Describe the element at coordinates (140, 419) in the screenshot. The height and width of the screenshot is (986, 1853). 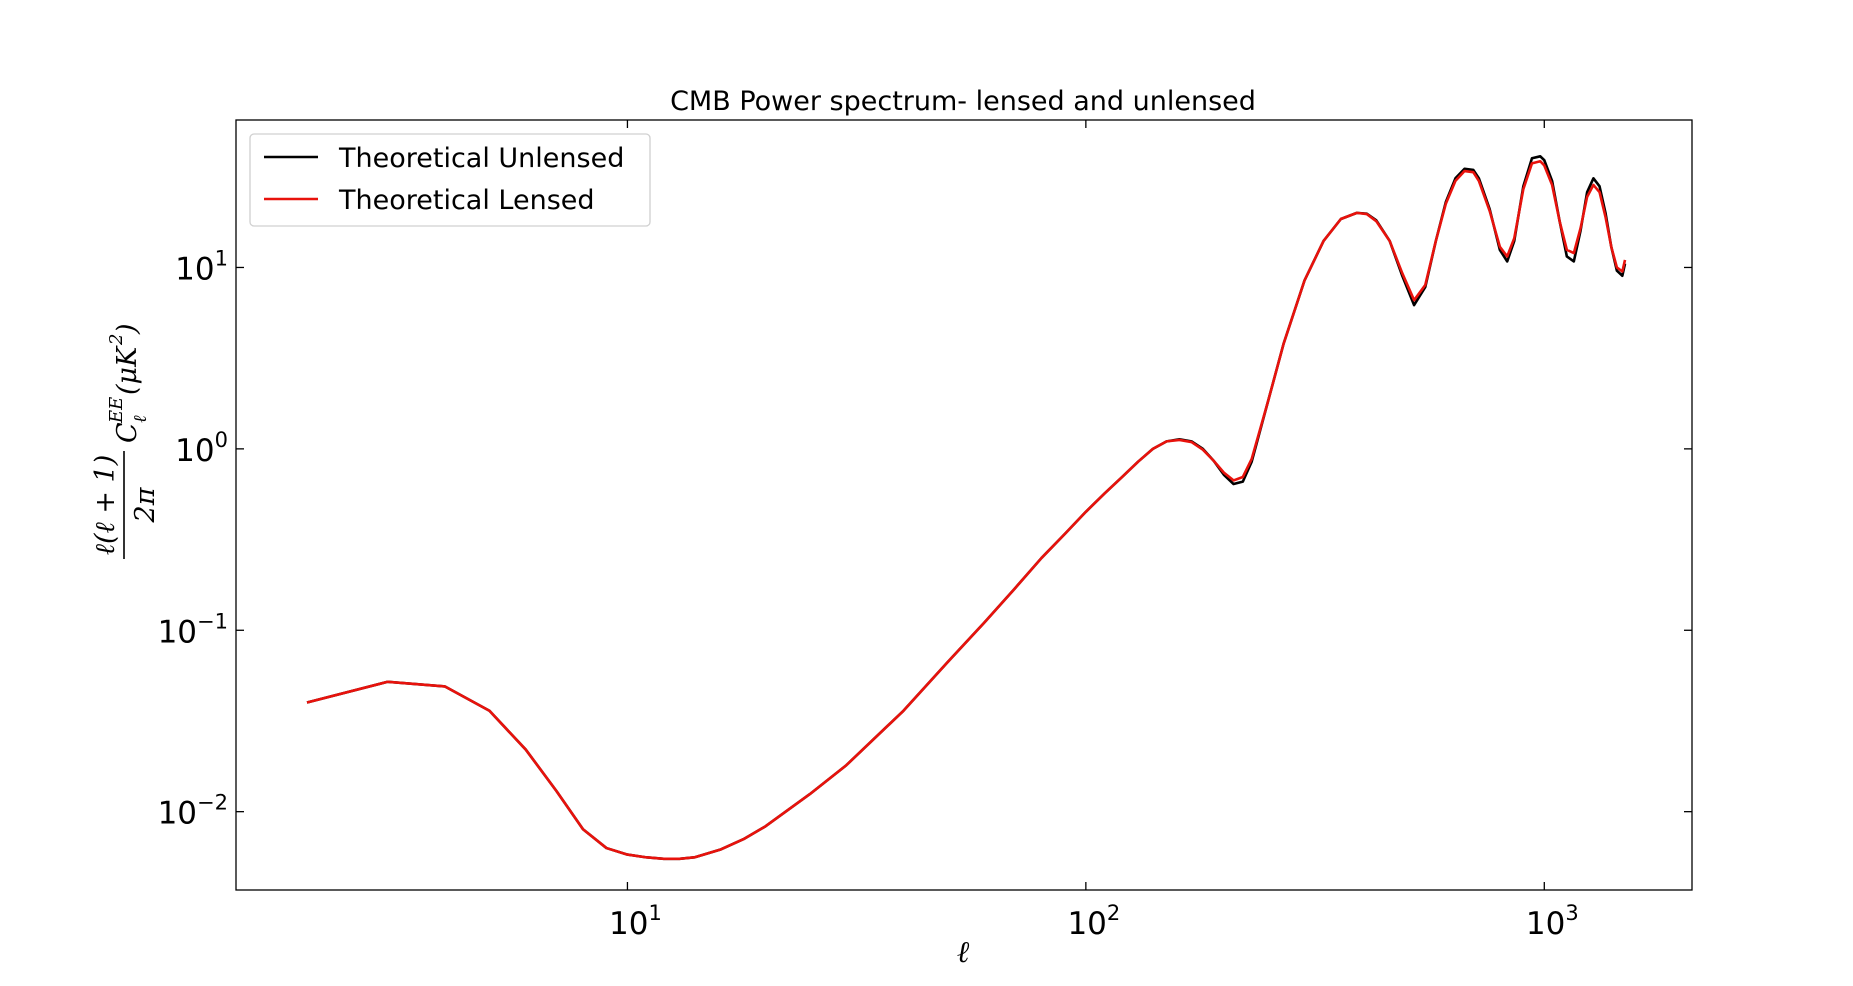
I see `y-label-subscript: ℓ` at that location.